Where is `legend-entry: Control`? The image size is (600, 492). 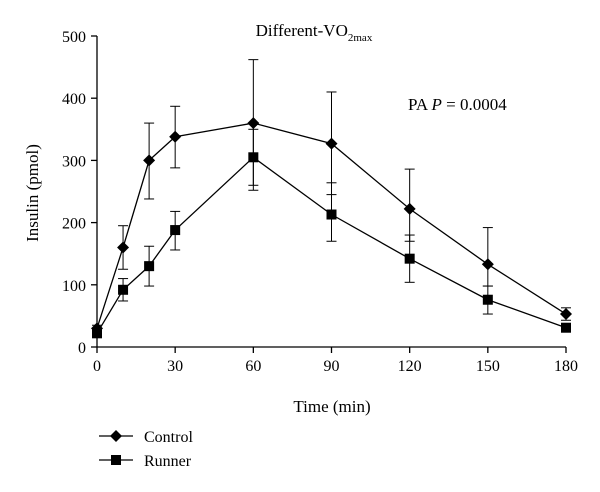
legend-entry: Control is located at coordinates (146, 437).